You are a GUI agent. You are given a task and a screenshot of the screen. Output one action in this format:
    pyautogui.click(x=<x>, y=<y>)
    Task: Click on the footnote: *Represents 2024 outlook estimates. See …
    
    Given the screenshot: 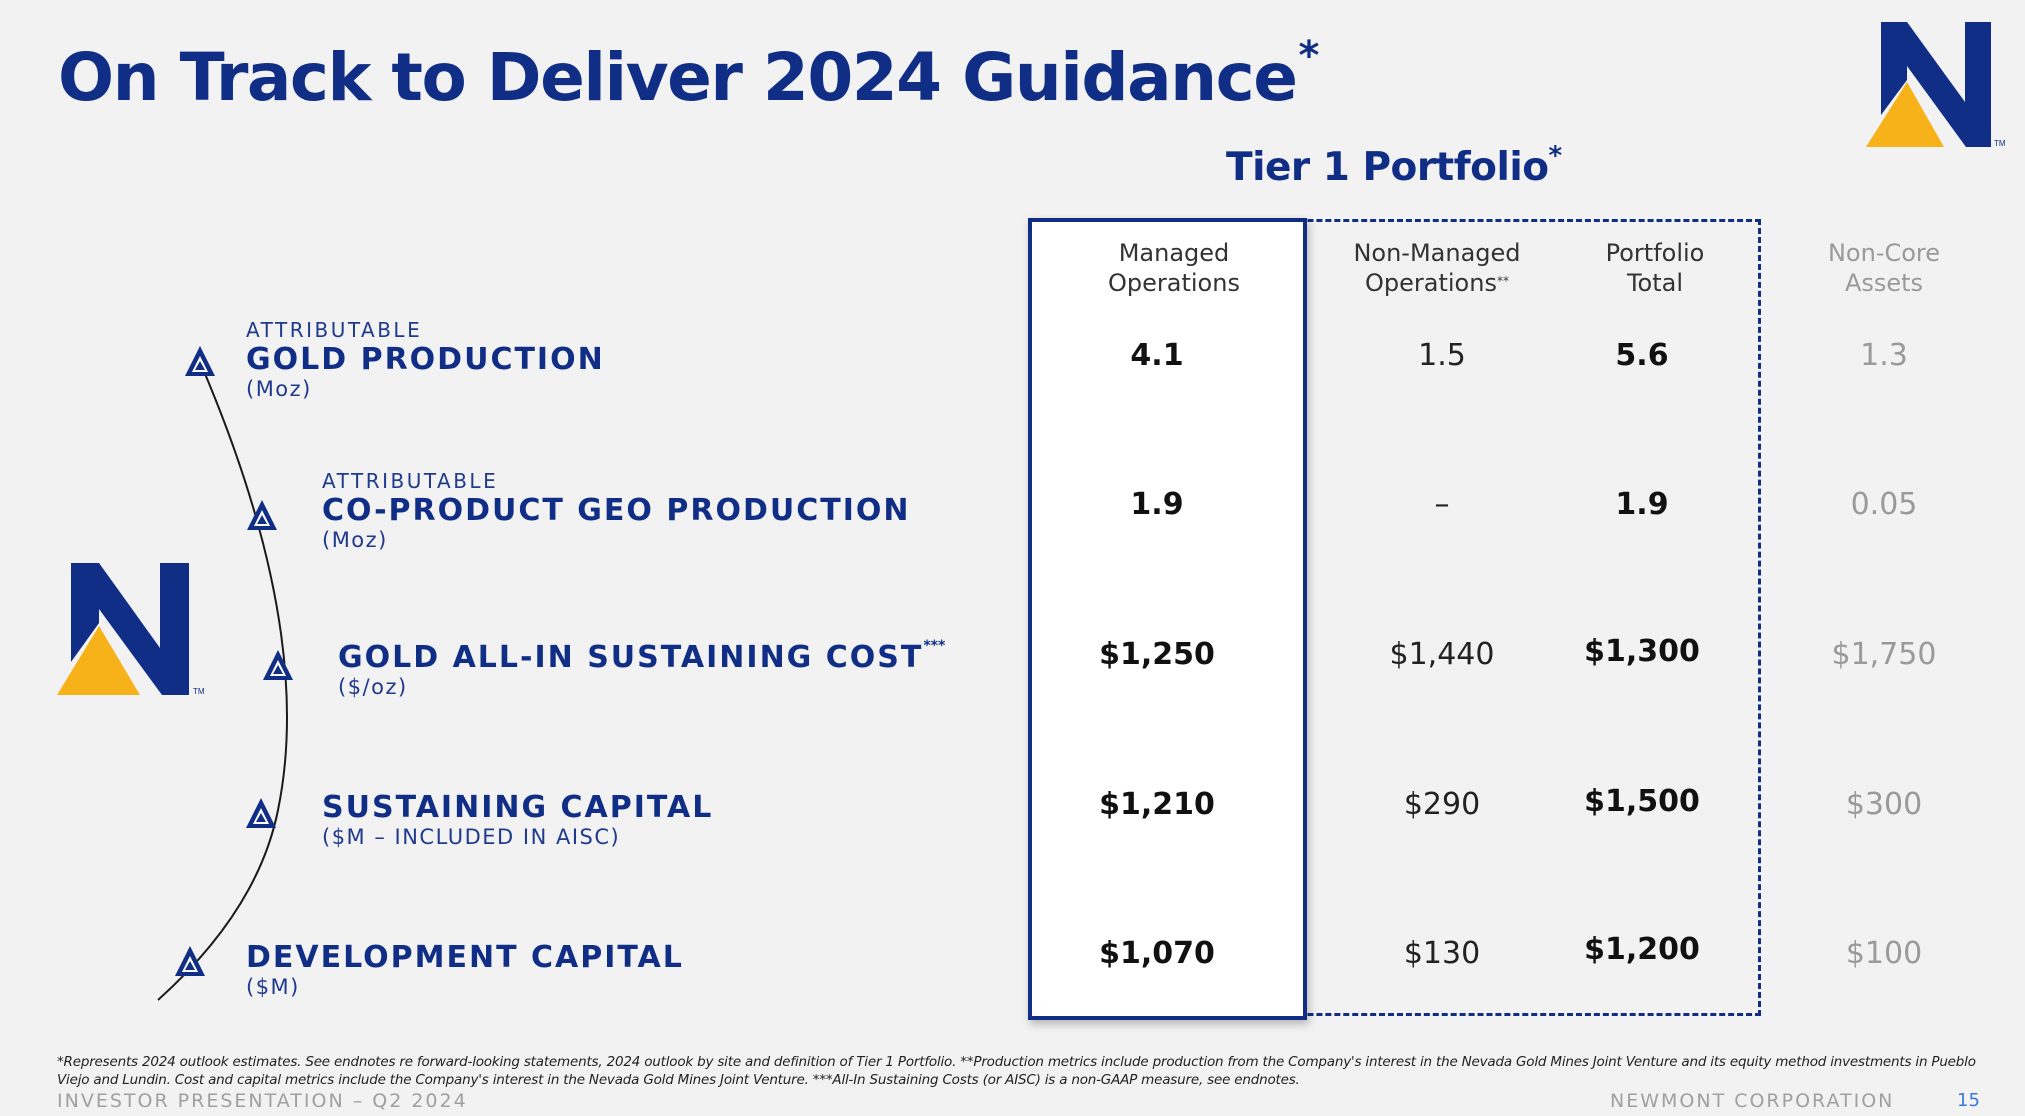 What is the action you would take?
    pyautogui.click(x=1016, y=1071)
    